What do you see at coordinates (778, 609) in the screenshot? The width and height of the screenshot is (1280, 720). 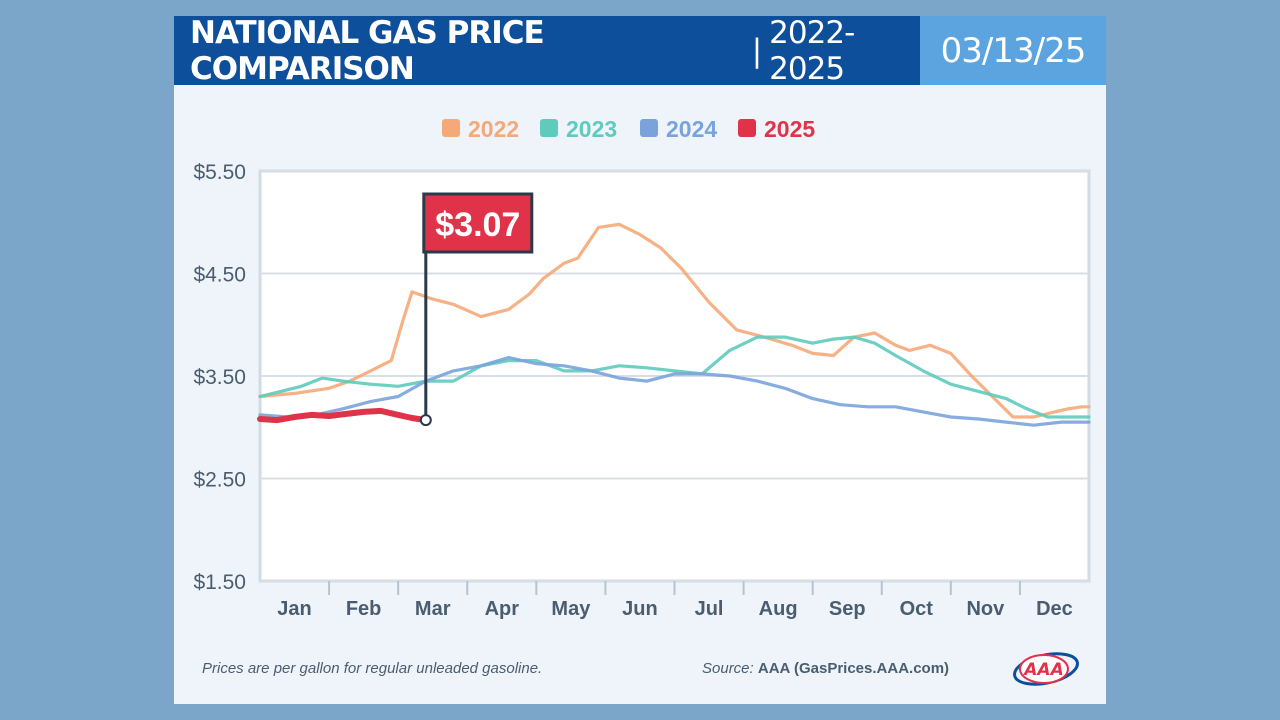 I see `x-tick-label: Aug` at bounding box center [778, 609].